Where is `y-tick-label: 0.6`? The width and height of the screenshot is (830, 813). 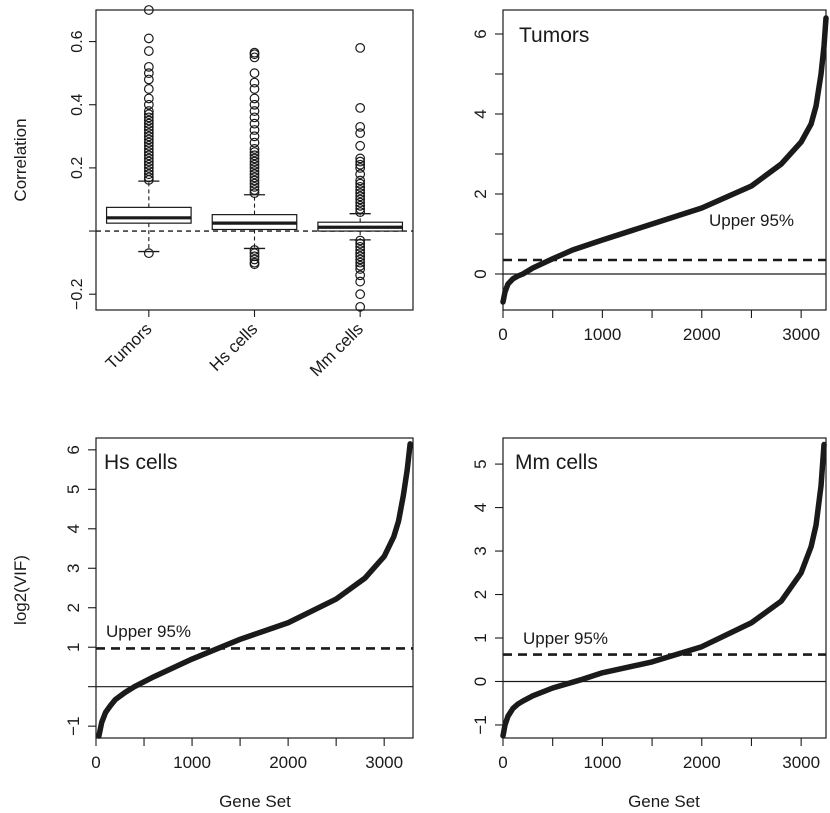 y-tick-label: 0.6 is located at coordinates (77, 41).